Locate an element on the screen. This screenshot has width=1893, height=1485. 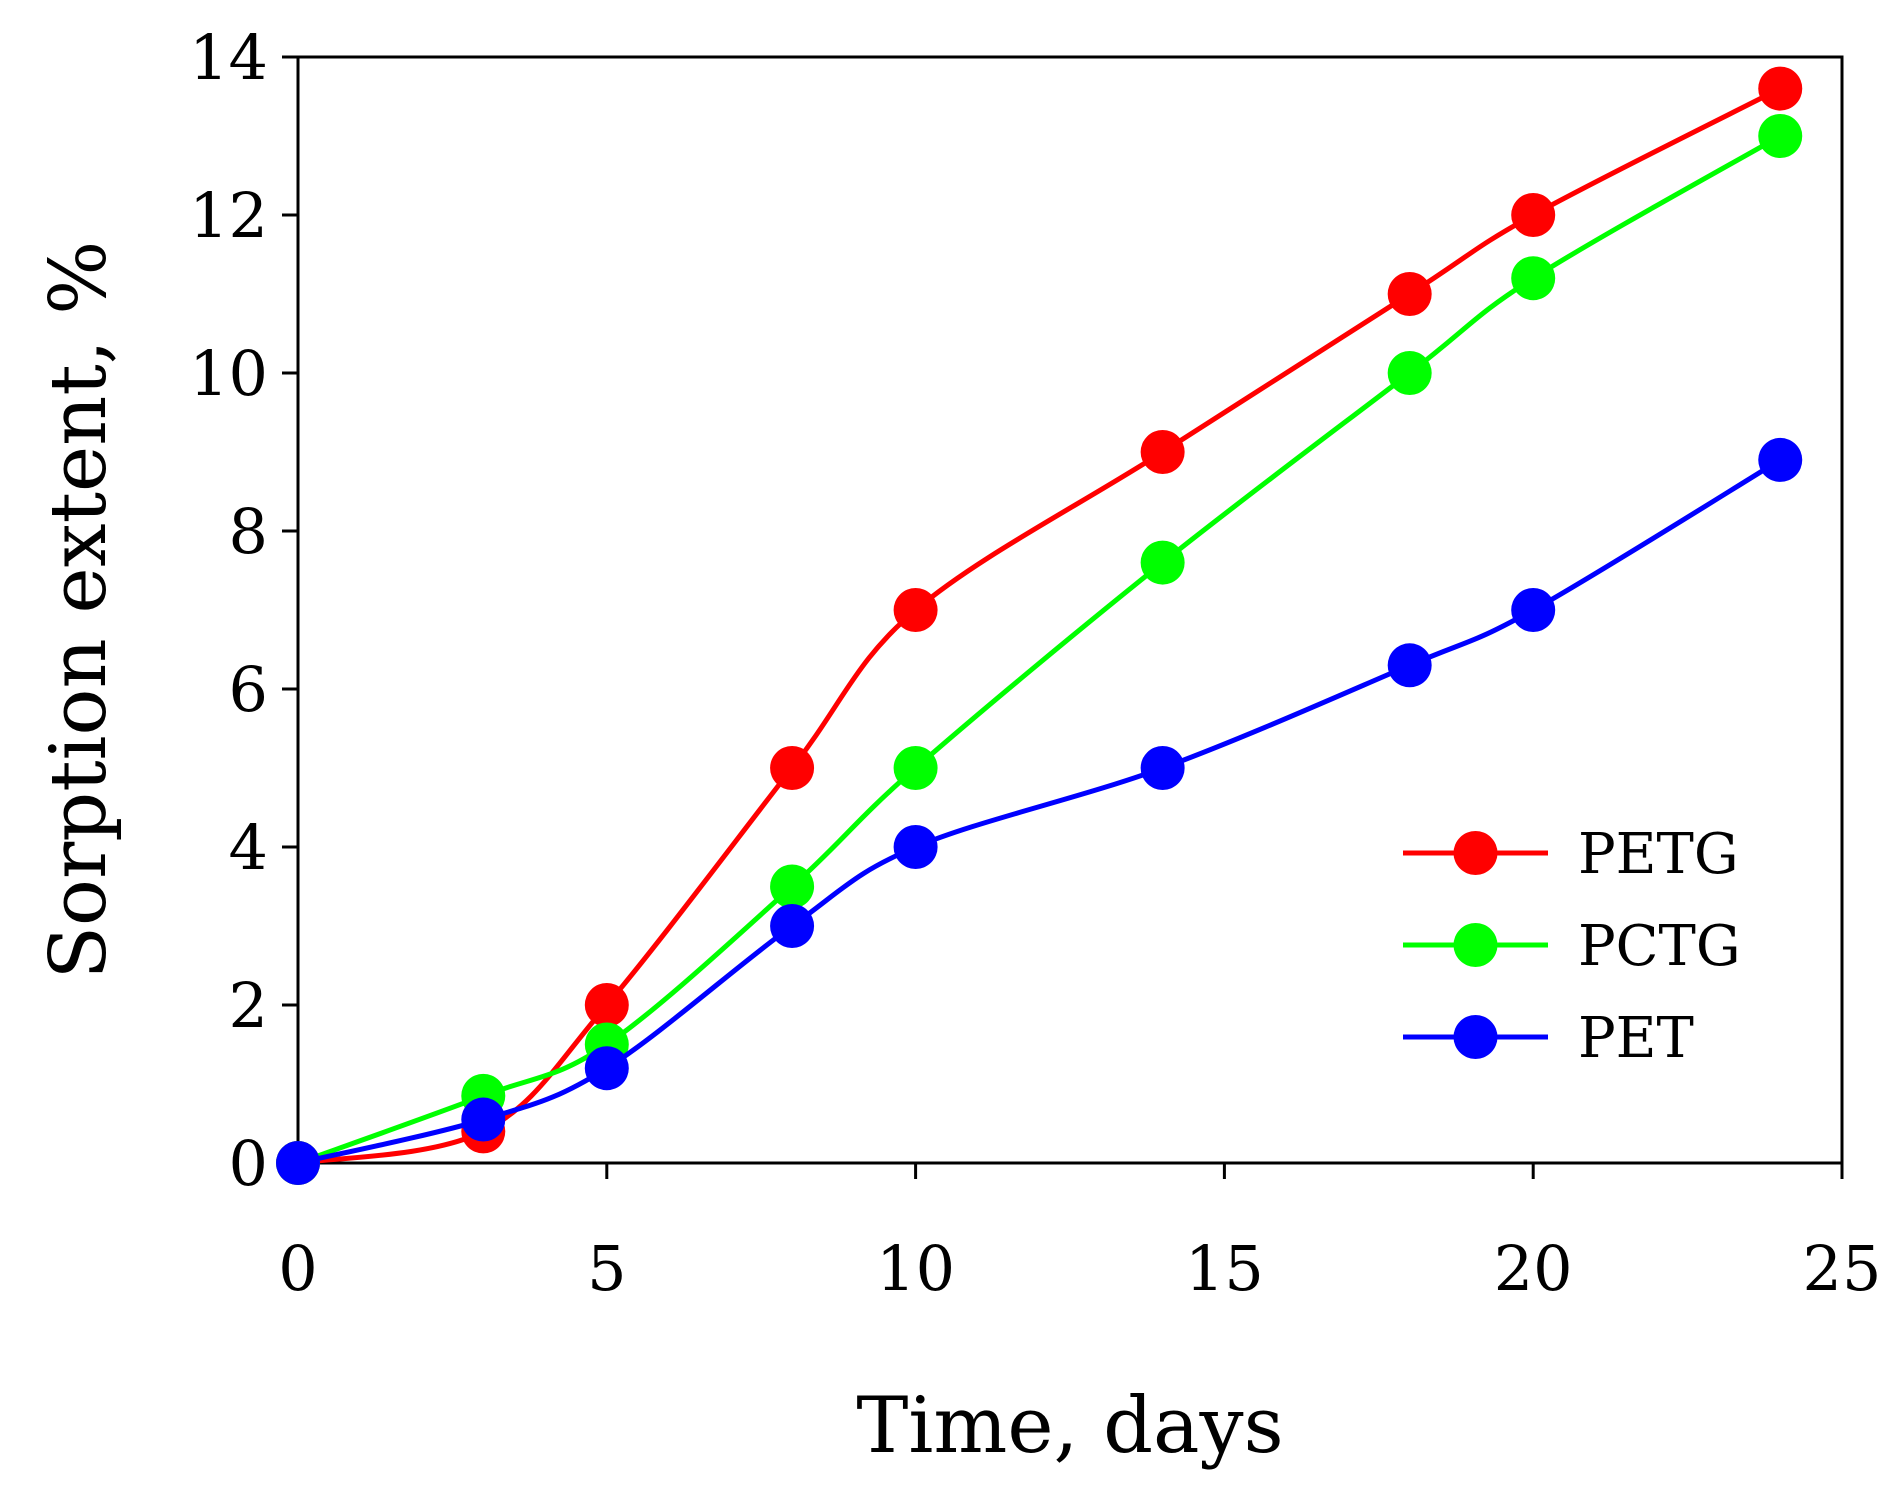
x-tick-label: 15 is located at coordinates (1224, 1268).